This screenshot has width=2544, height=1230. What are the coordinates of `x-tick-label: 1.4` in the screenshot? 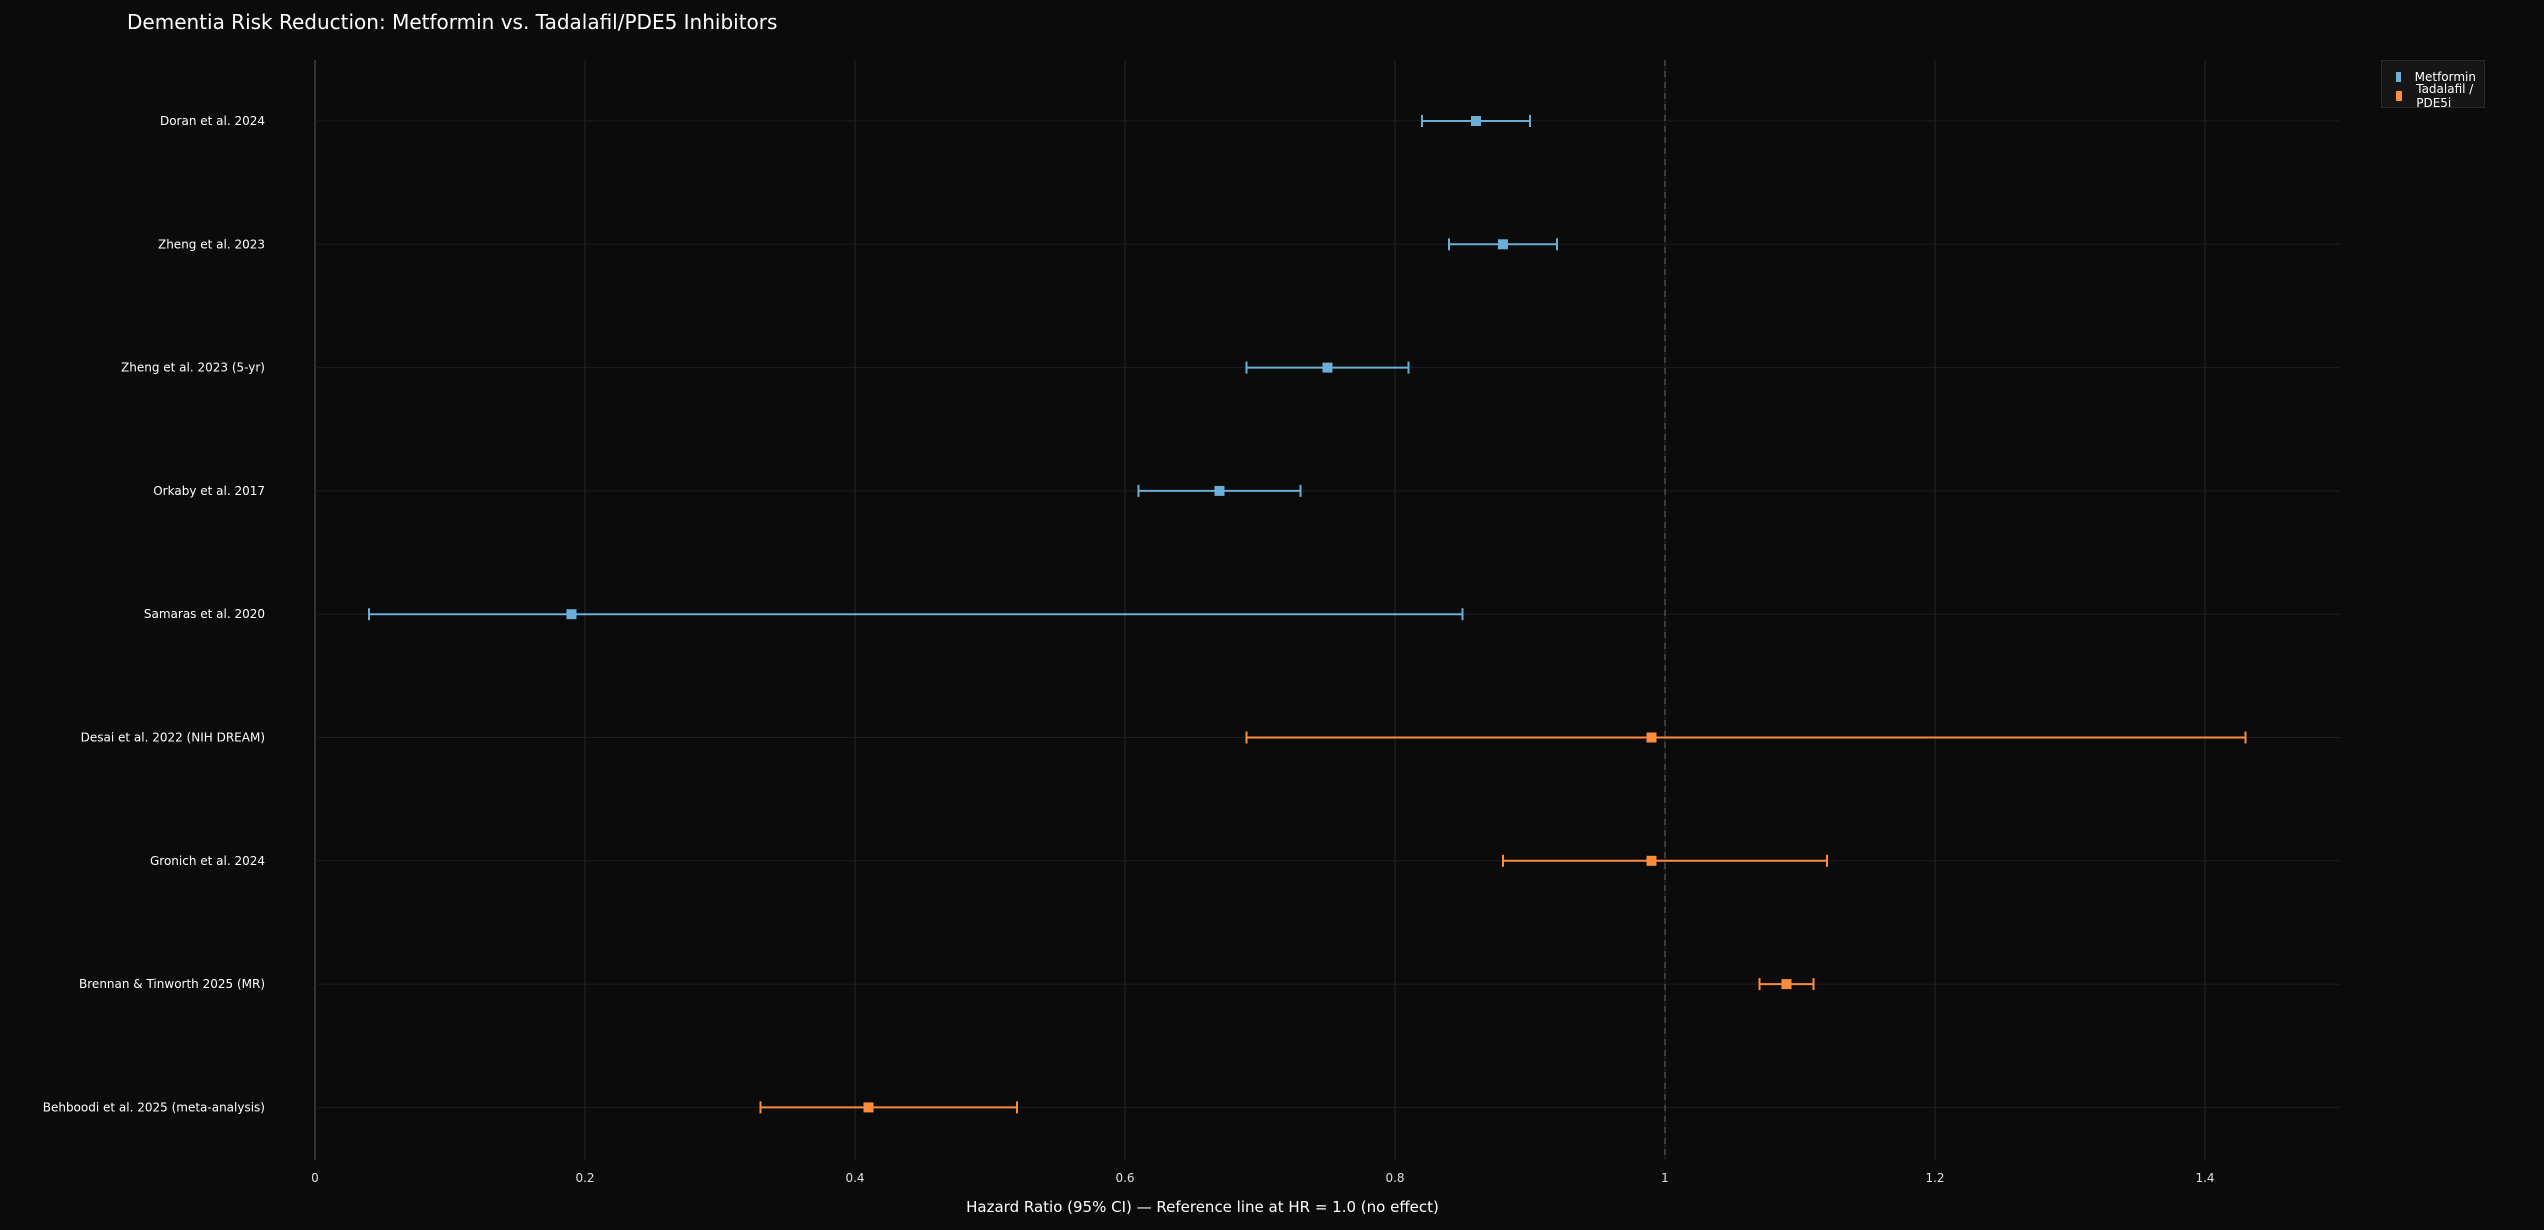 It's located at (2204, 1178).